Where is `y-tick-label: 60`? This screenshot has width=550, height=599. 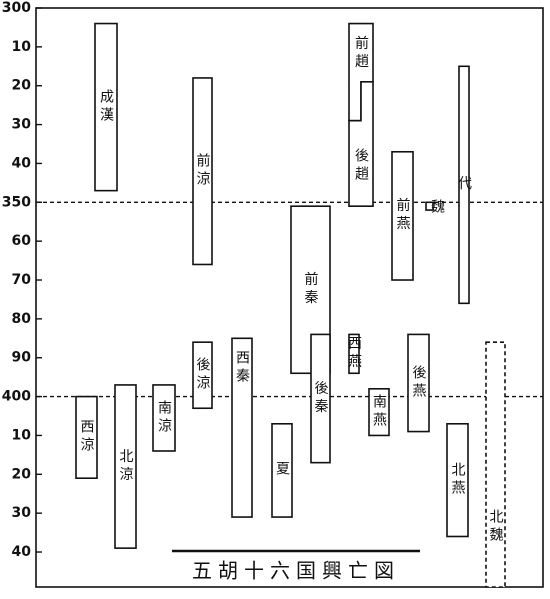
y-tick-label: 60 is located at coordinates (22, 241).